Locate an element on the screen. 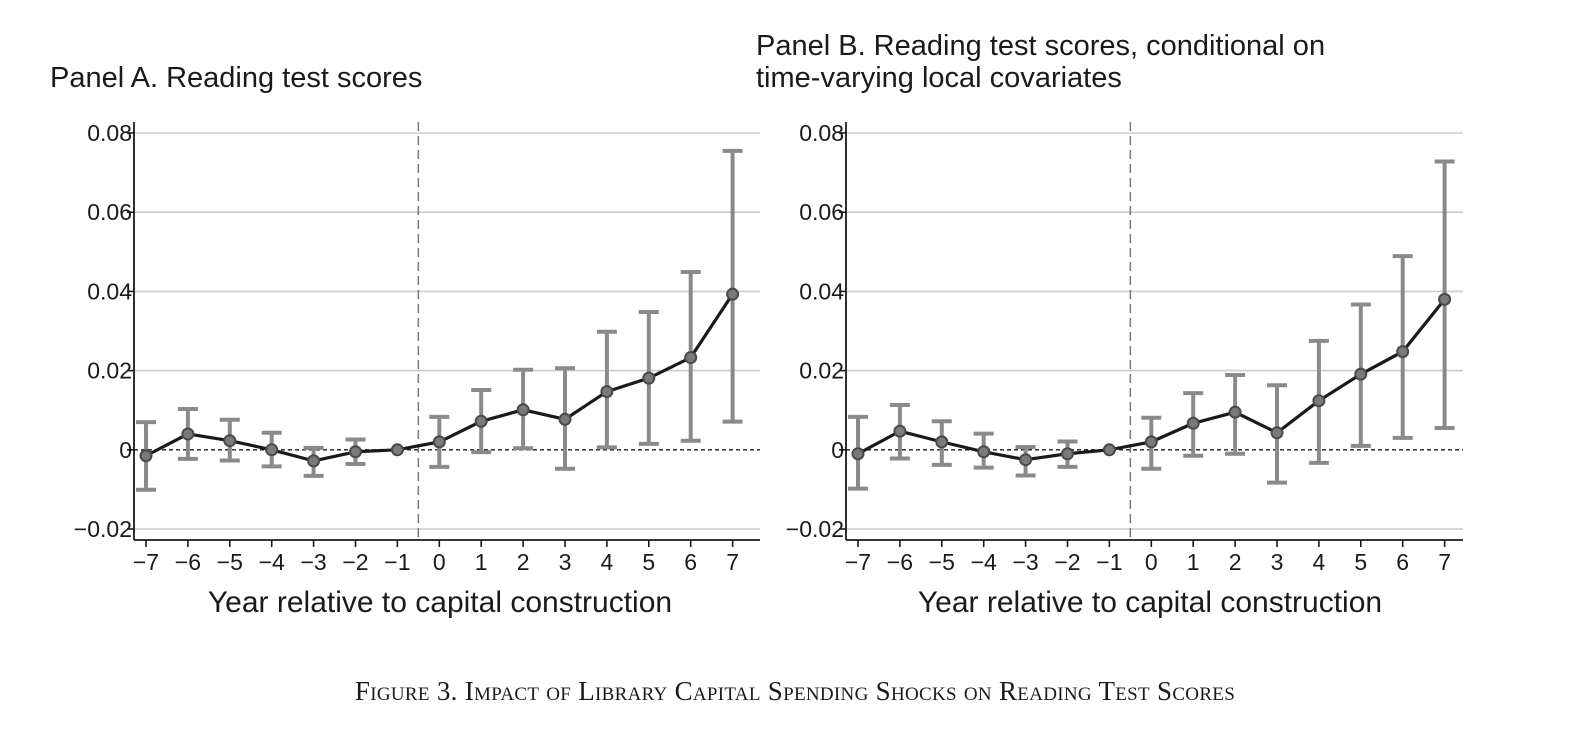 The height and width of the screenshot is (740, 1590). panel-a-y-tick-label: −0.02 is located at coordinates (103, 529).